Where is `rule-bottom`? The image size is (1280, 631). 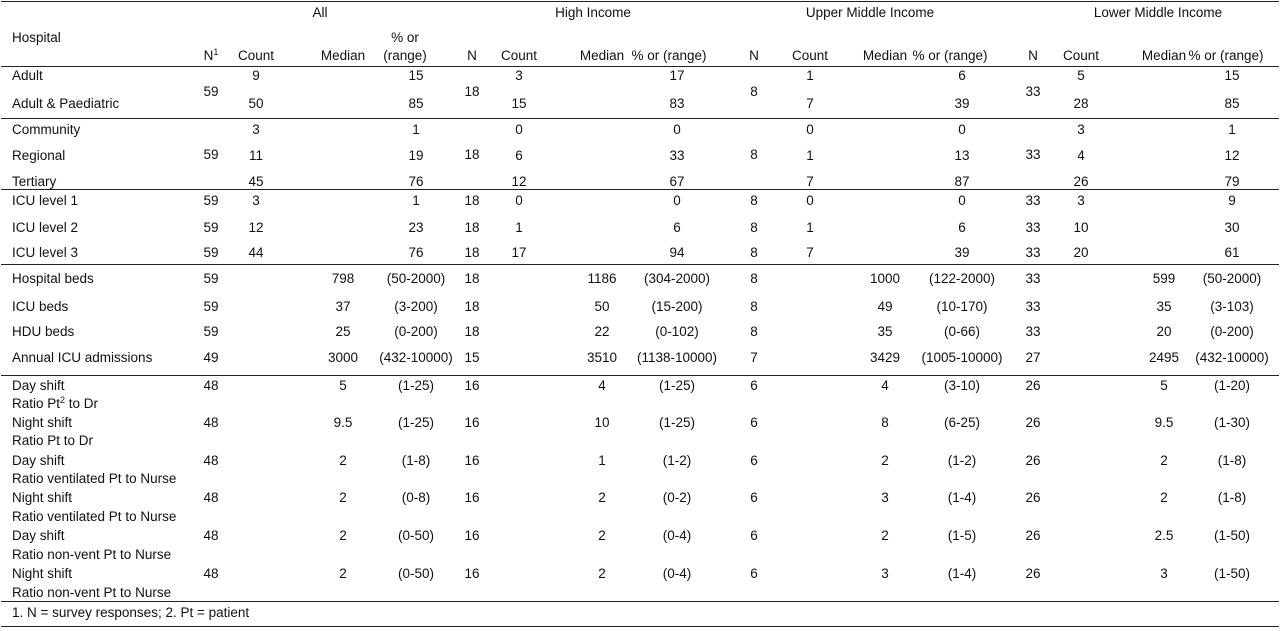
rule-bottom is located at coordinates (640, 626).